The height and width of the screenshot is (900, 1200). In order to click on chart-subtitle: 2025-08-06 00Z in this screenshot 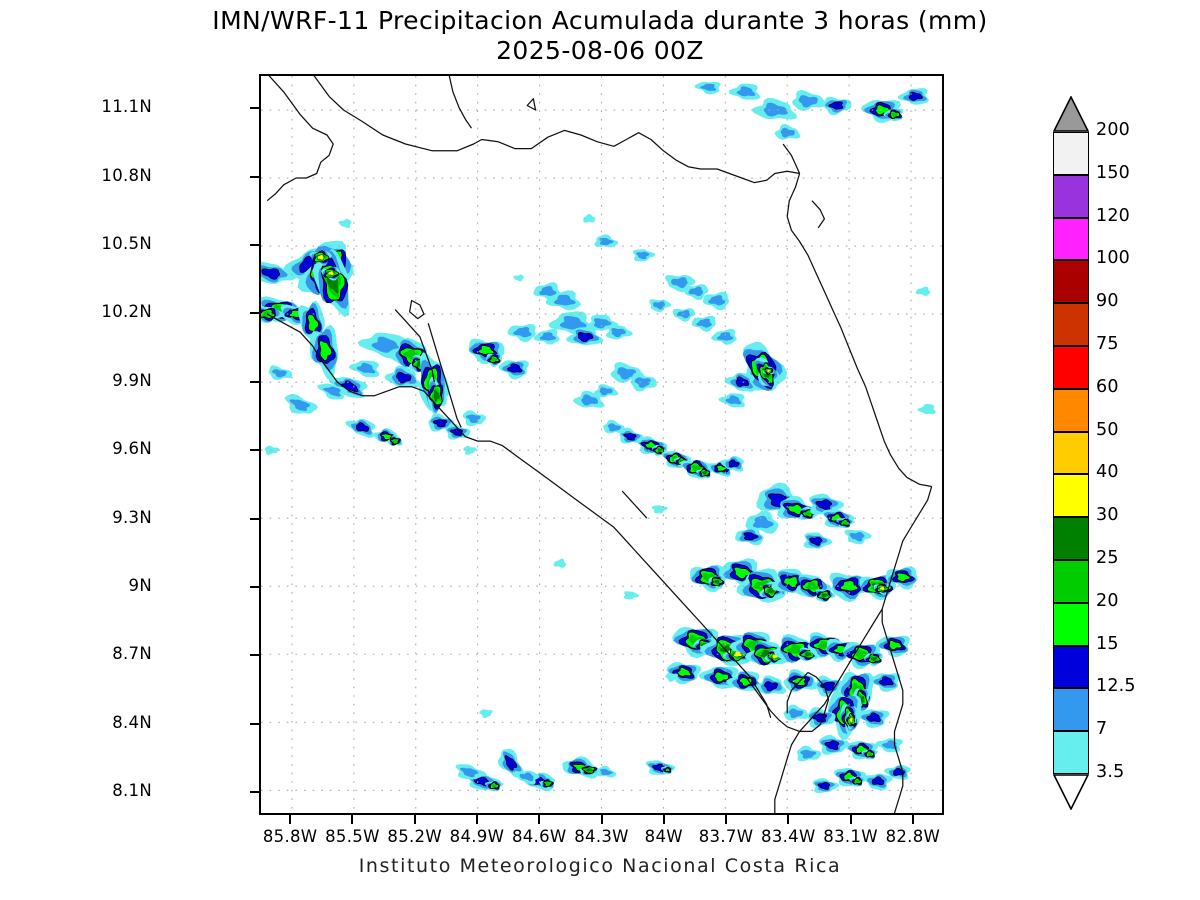, I will do `click(600, 50)`.